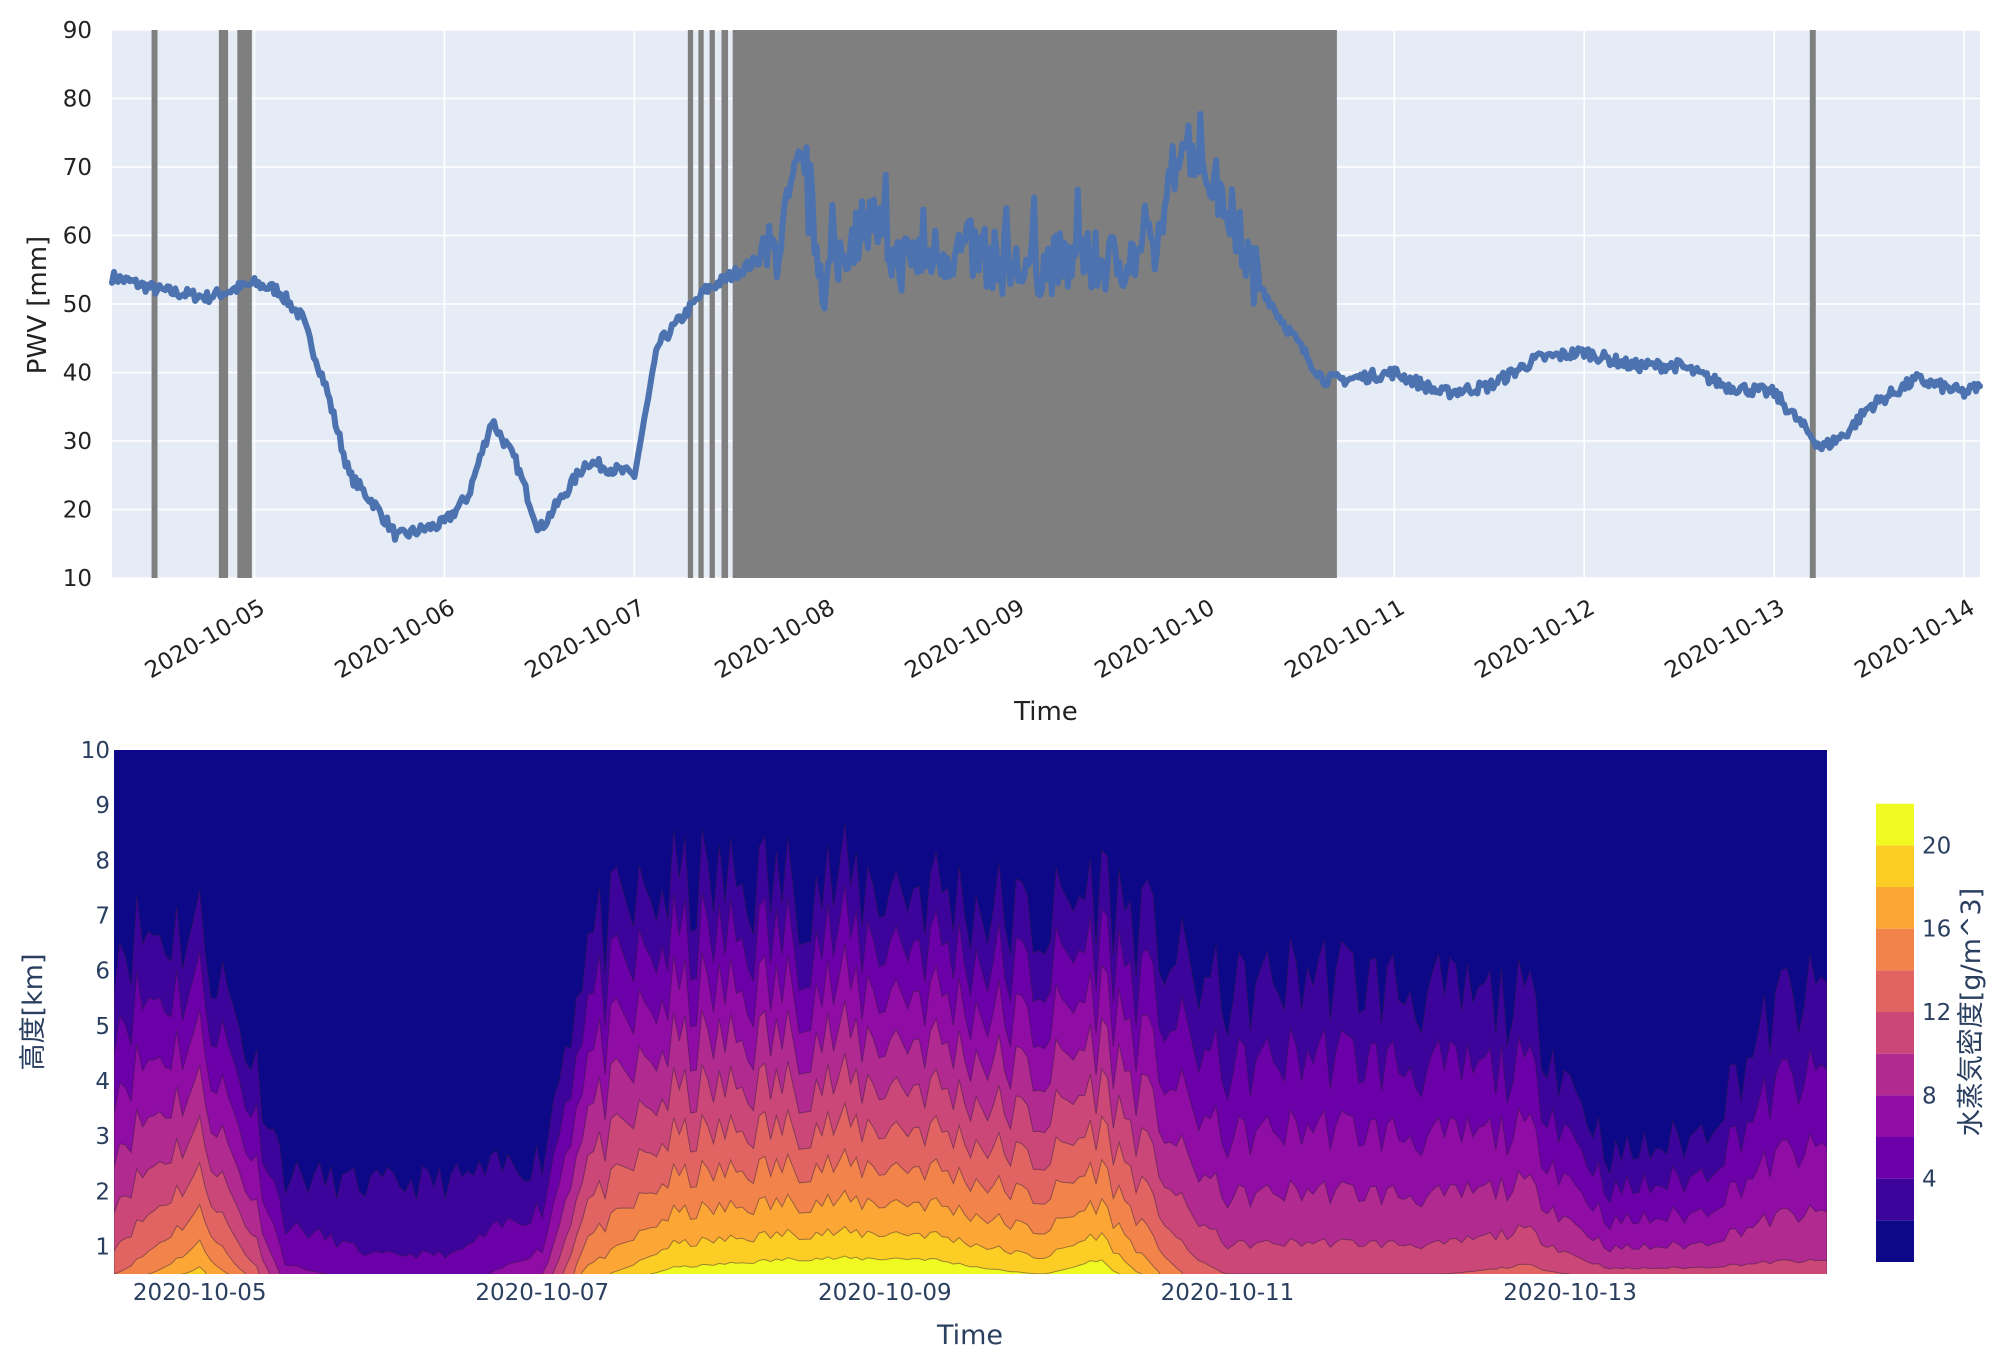 Image resolution: width=2000 pixels, height=1354 pixels. Describe the element at coordinates (102, 1027) in the screenshot. I see `water-vapor-y-tick-label: 5` at that location.